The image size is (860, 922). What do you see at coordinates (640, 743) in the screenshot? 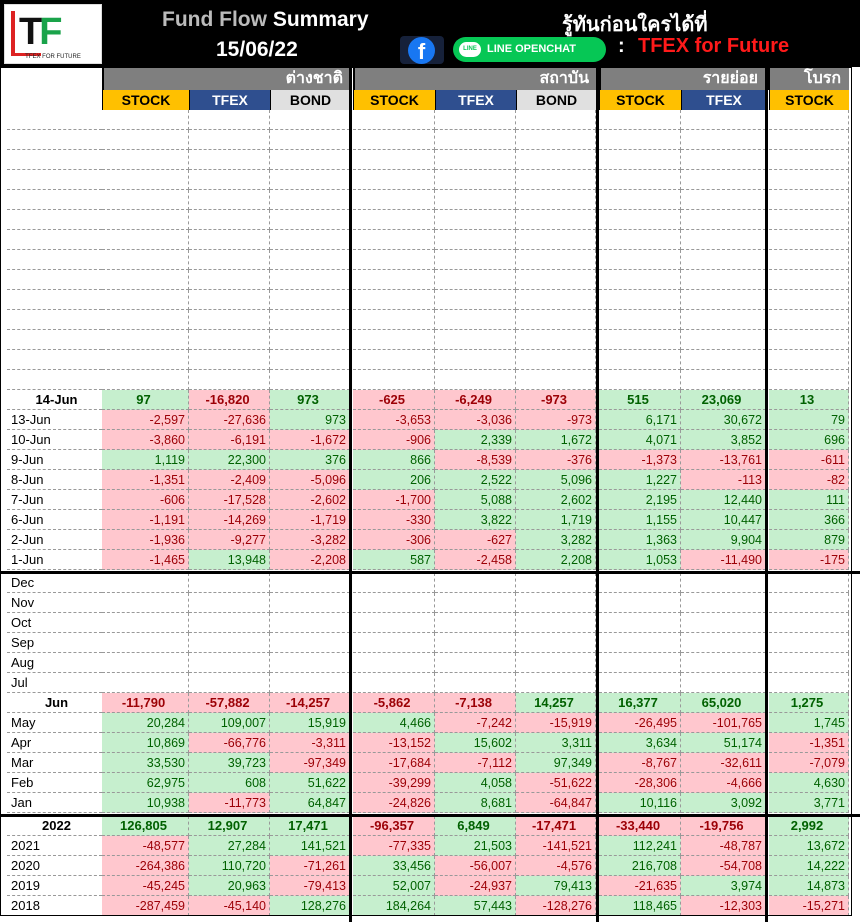
I see `cell-stock: 3,634` at bounding box center [640, 743].